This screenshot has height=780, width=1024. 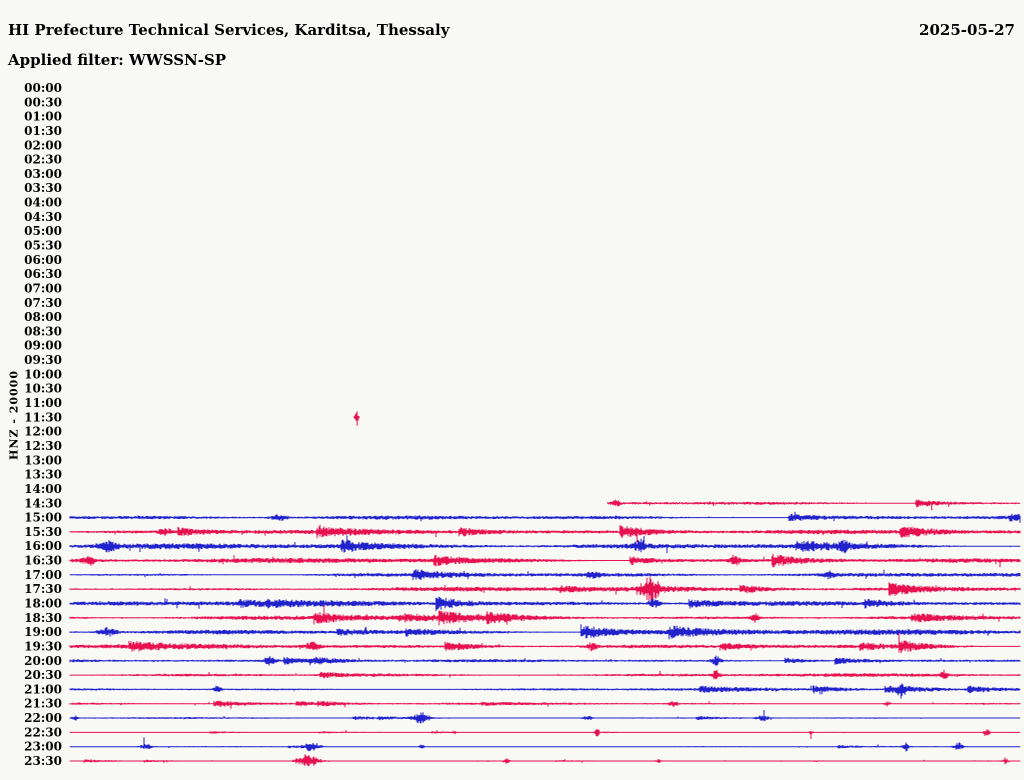 What do you see at coordinates (43, 460) in the screenshot?
I see `time-label: 13:00` at bounding box center [43, 460].